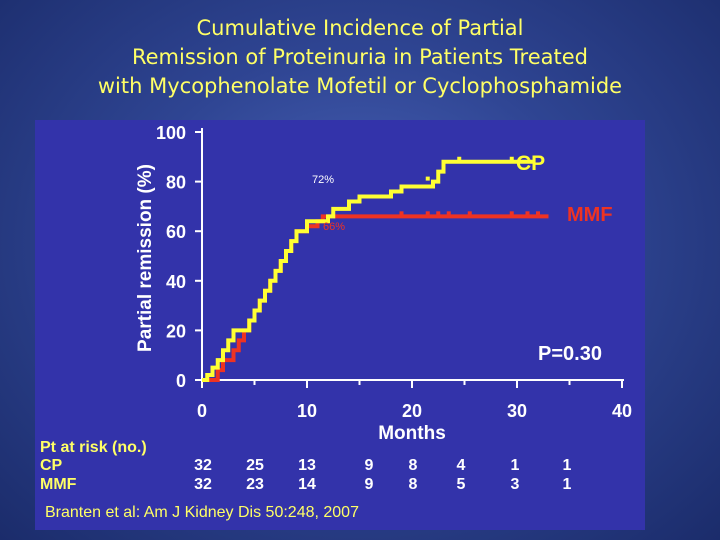 Image resolution: width=720 pixels, height=540 pixels. Describe the element at coordinates (622, 411) in the screenshot. I see `x-tick-label: 40` at that location.